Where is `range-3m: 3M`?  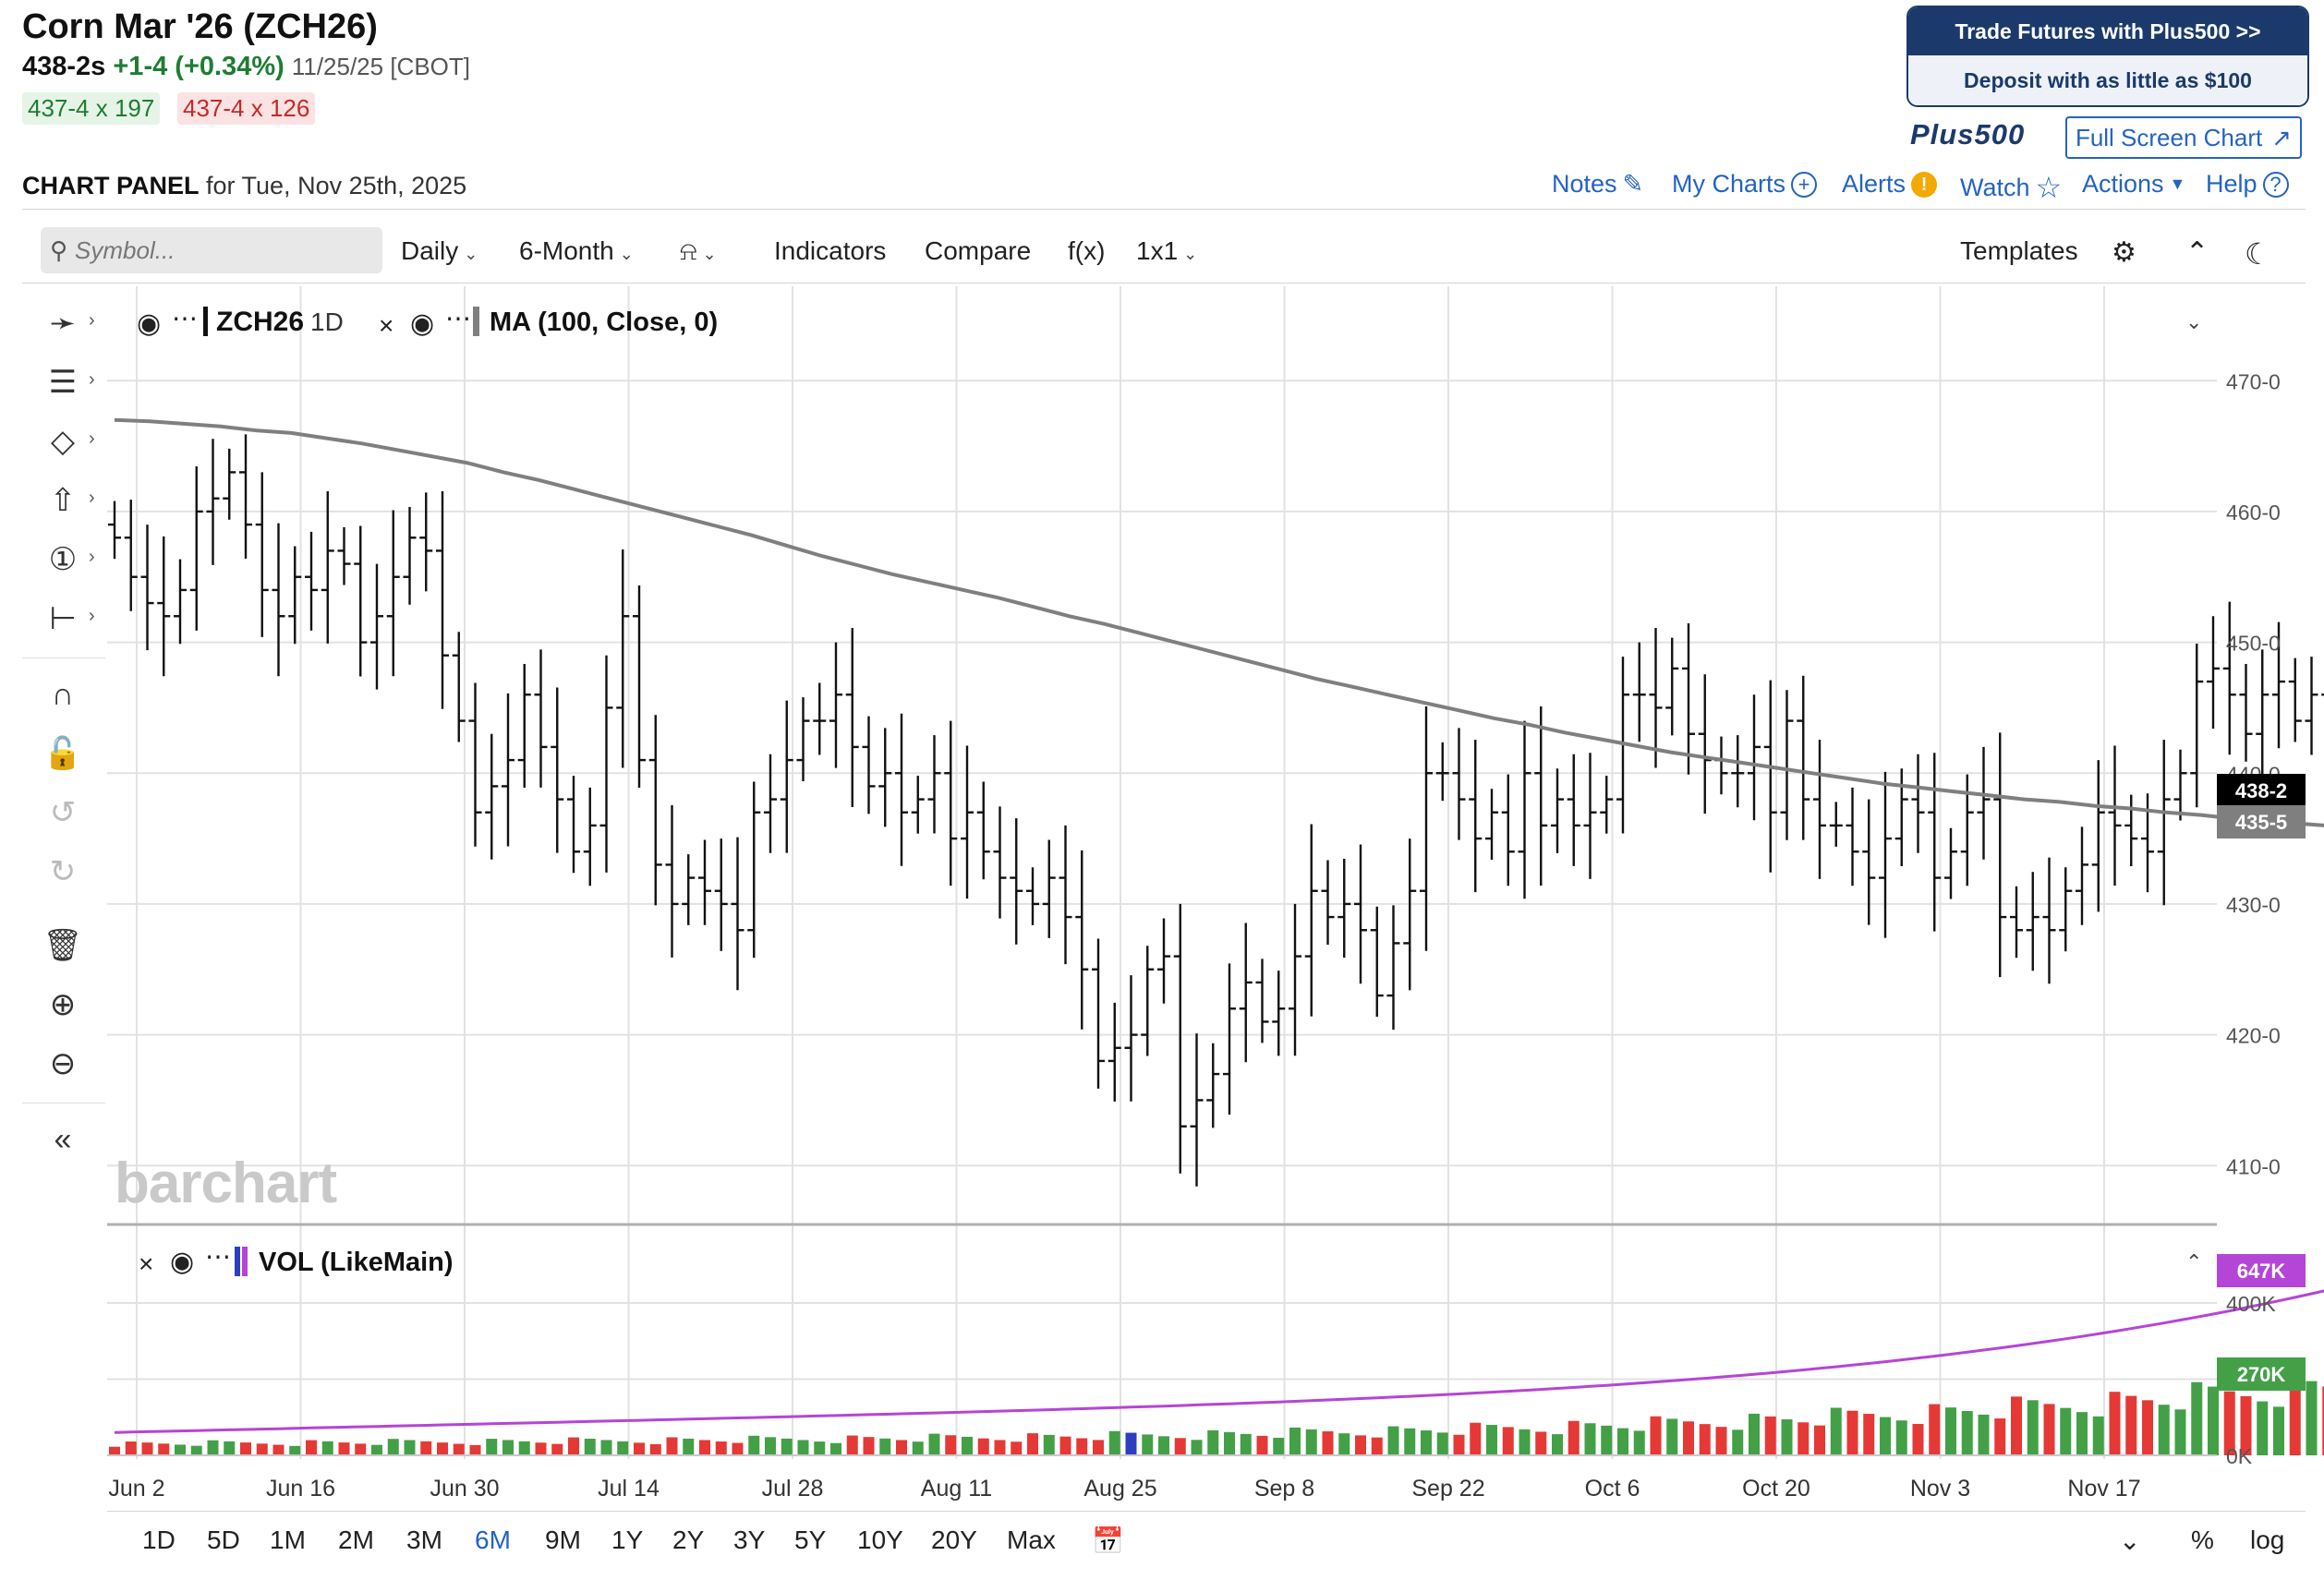
range-3m: 3M is located at coordinates (424, 1540).